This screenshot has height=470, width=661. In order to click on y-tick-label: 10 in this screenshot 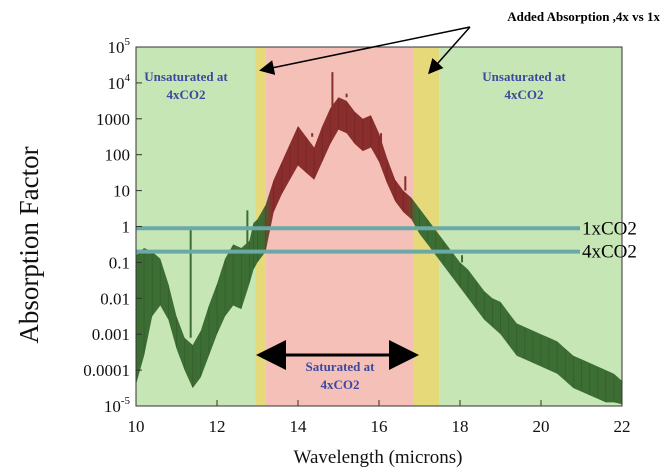, I will do `click(121, 191)`.